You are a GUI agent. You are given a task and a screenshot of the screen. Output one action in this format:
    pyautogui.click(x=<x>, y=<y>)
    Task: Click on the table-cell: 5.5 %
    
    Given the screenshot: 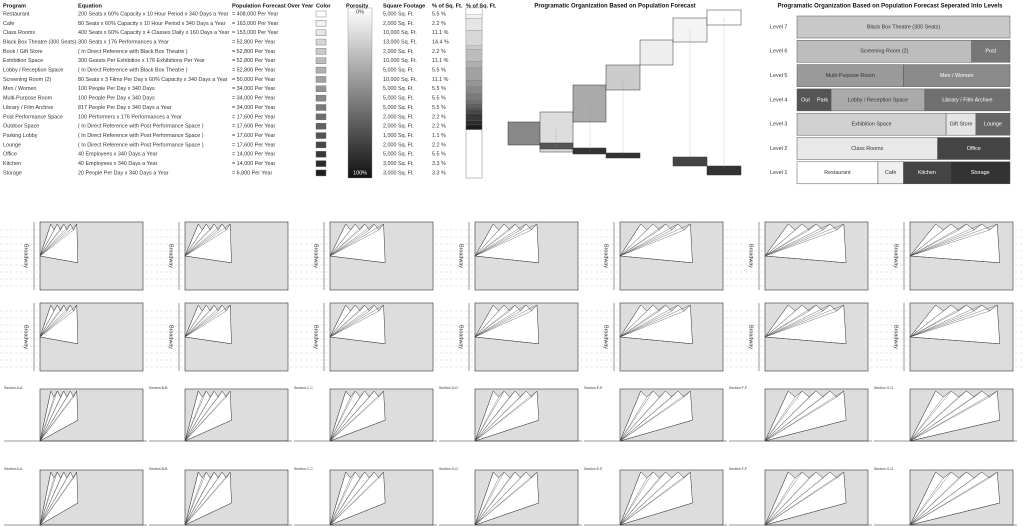 What is the action you would take?
    pyautogui.click(x=439, y=71)
    